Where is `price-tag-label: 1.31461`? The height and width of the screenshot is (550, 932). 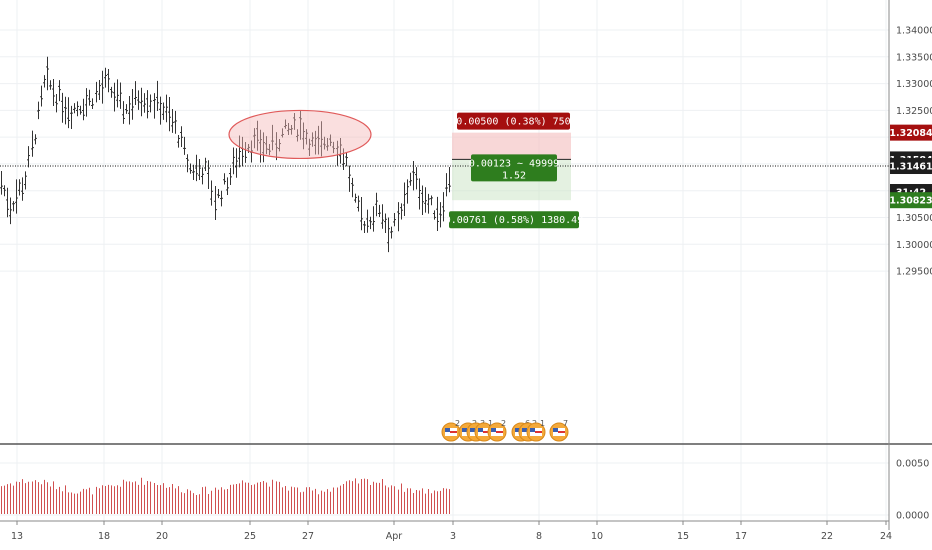
price-tag-label: 1.31461 is located at coordinates (910, 167).